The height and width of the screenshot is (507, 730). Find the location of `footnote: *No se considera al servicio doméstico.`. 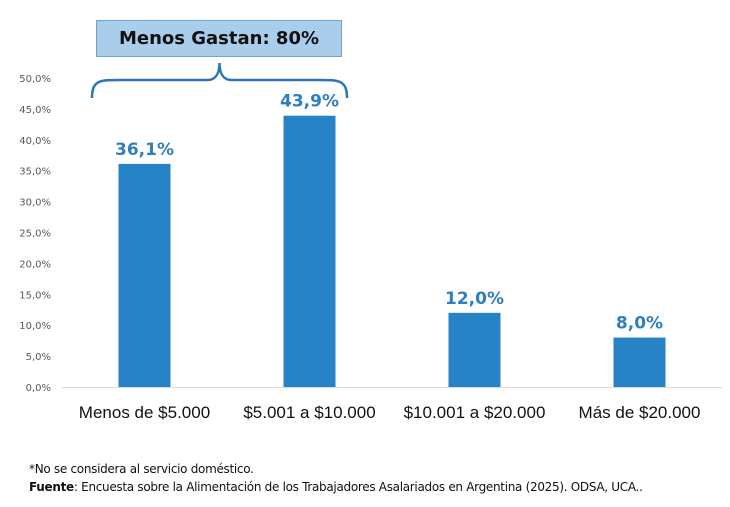

footnote: *No se considera al servicio doméstico. is located at coordinates (141, 469).